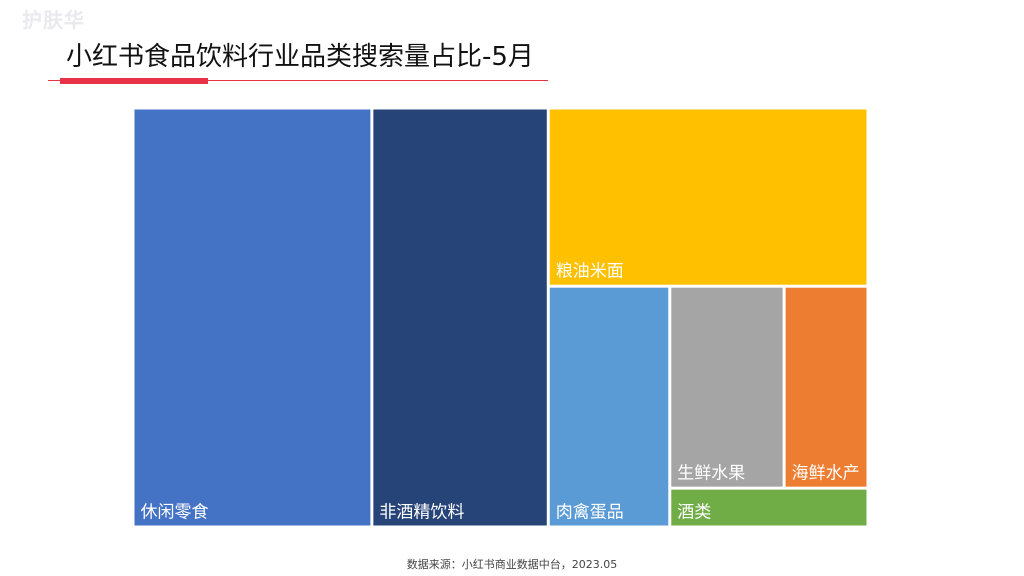 This screenshot has width=1024, height=576. I want to click on treemap-cell-seafood, so click(826, 387).